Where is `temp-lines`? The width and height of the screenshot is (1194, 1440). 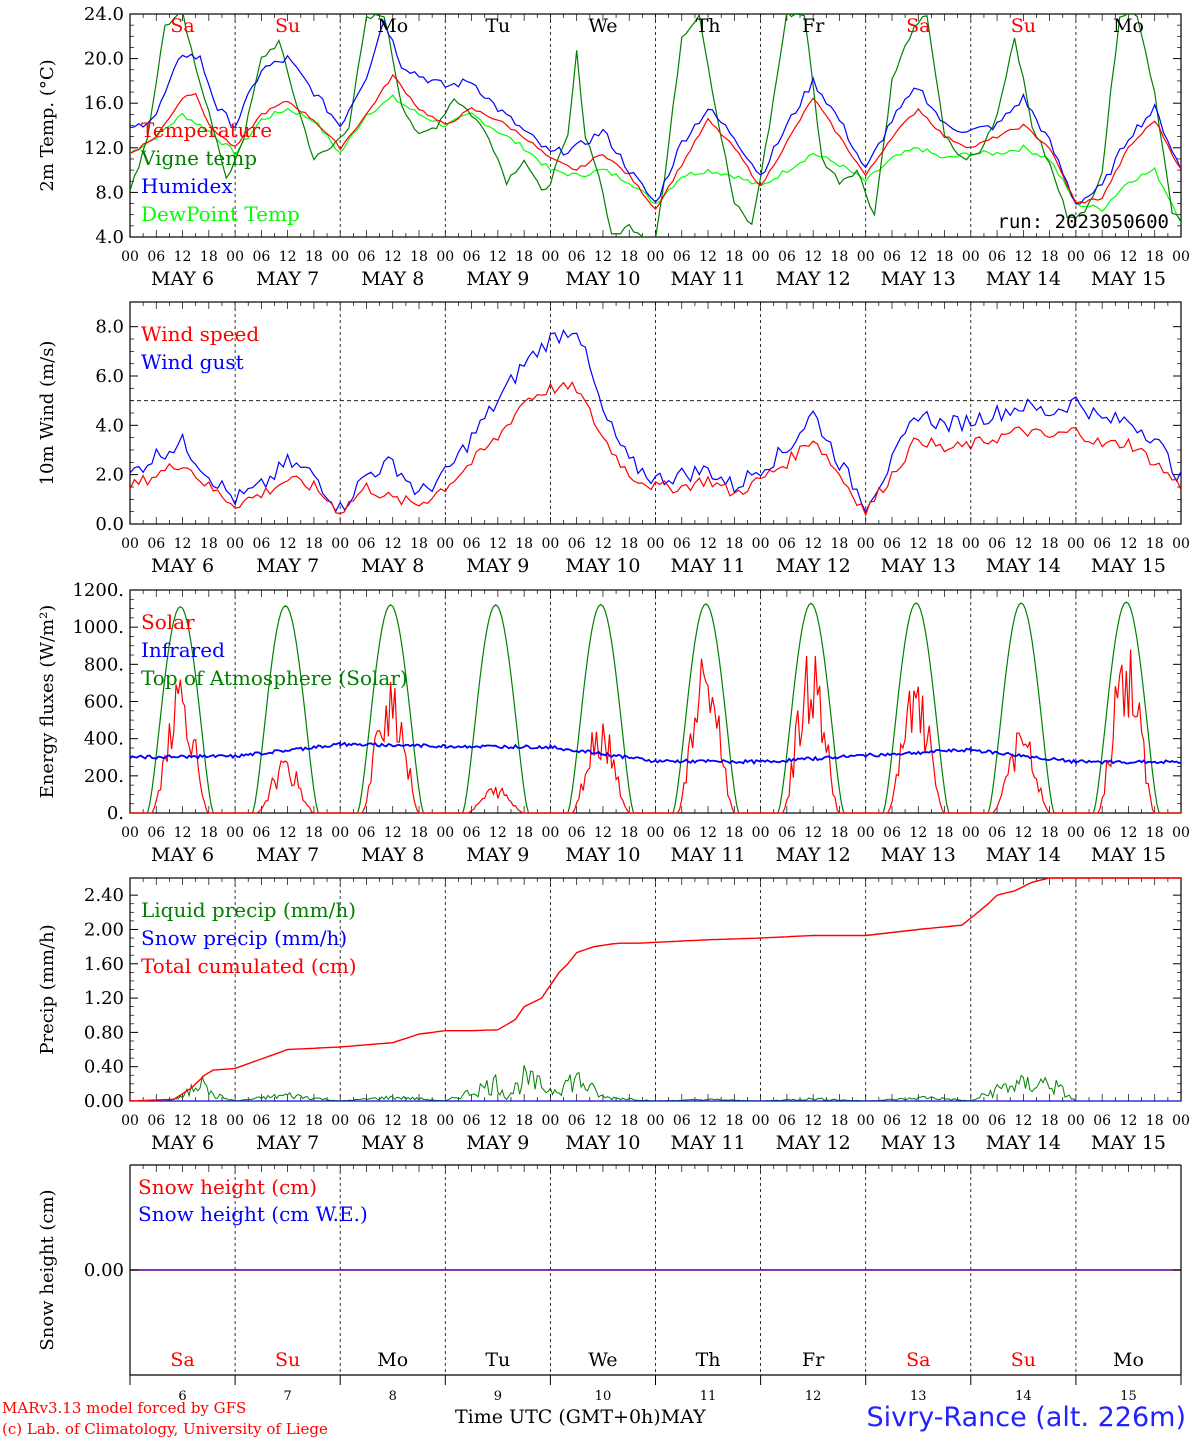
temp-lines is located at coordinates (655, 125).